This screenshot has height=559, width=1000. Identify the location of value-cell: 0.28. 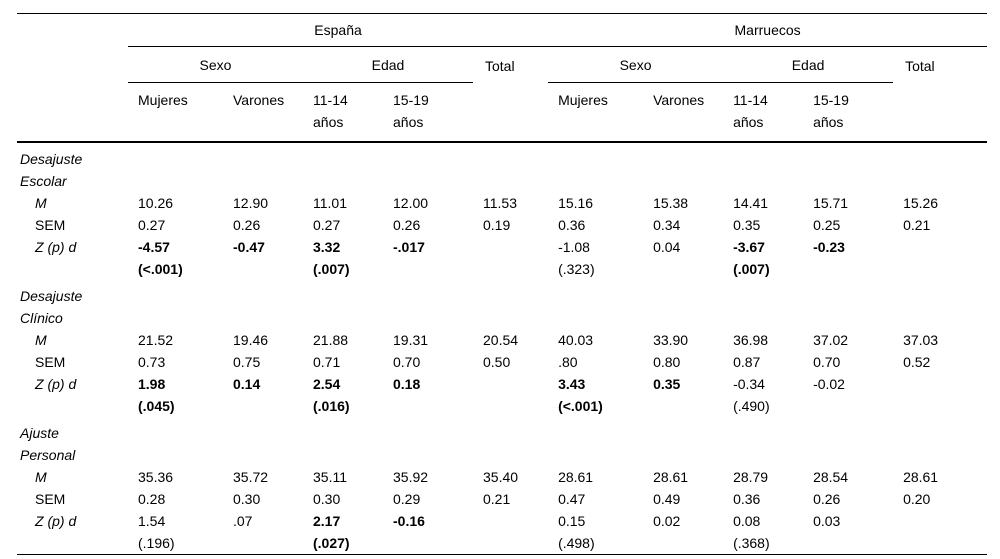
(152, 499).